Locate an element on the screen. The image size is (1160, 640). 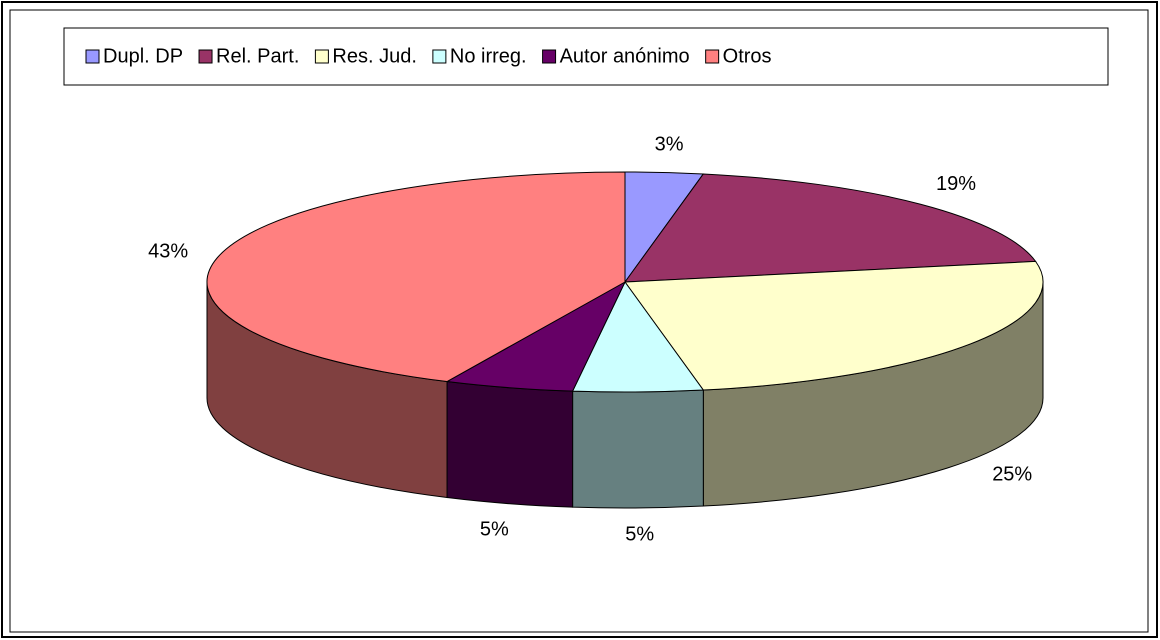
data-label: 43% is located at coordinates (168, 251).